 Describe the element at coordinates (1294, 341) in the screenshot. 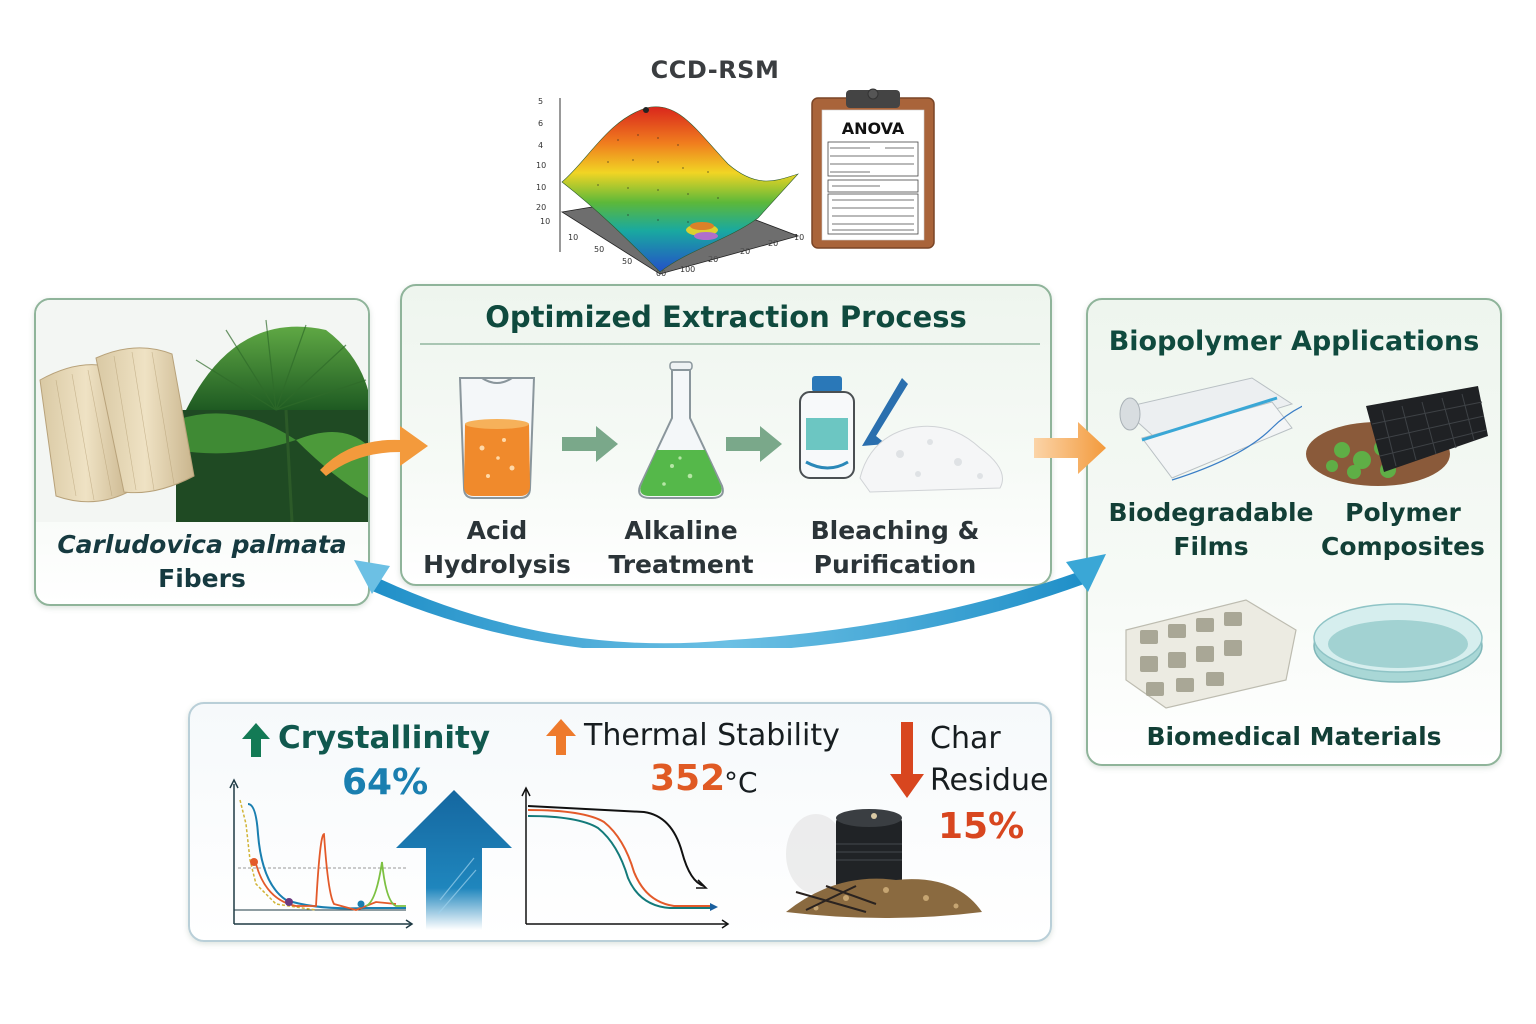

I see `applications-title: Biopolymer Applications` at that location.